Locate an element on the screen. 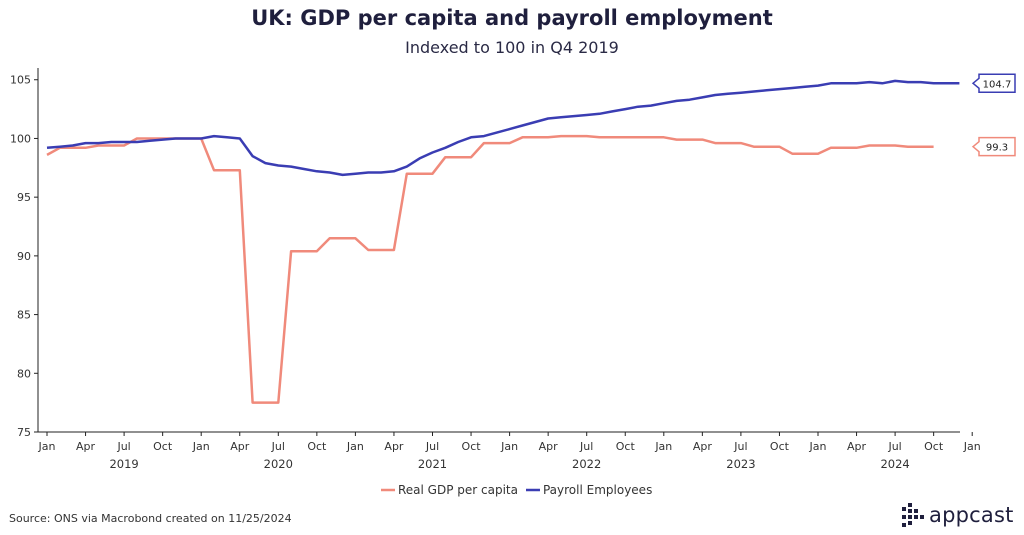  legend-label: Real GDP per capita is located at coordinates (458, 490).